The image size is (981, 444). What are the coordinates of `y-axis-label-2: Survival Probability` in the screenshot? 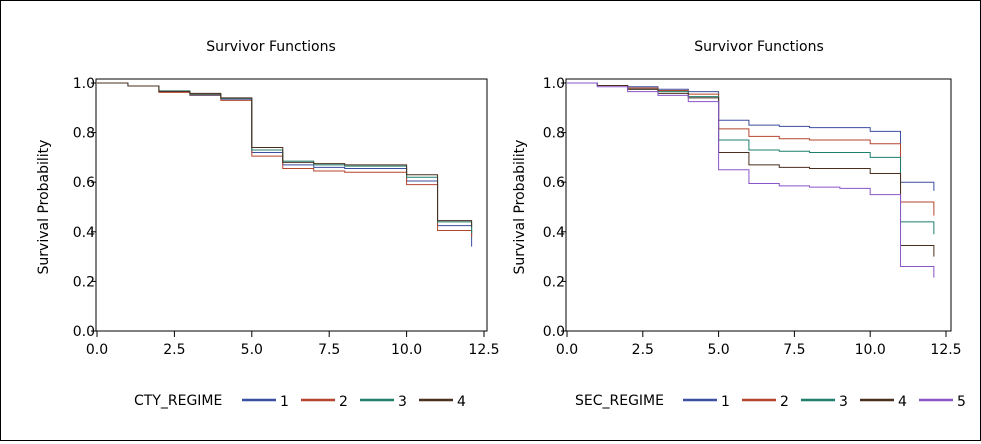 It's located at (520, 207).